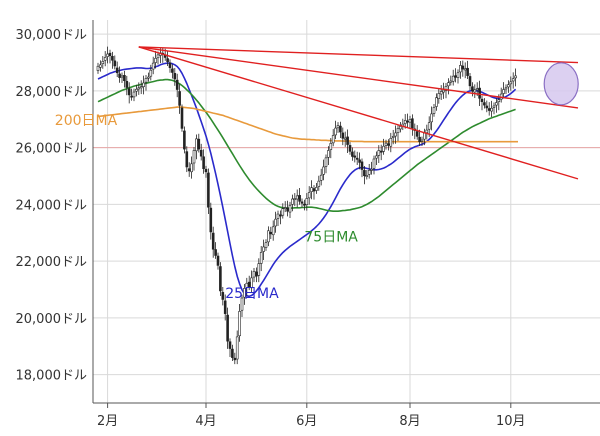 Image resolution: width=600 pixels, height=436 pixels. I want to click on x-tick-label: 6月, so click(306, 421).